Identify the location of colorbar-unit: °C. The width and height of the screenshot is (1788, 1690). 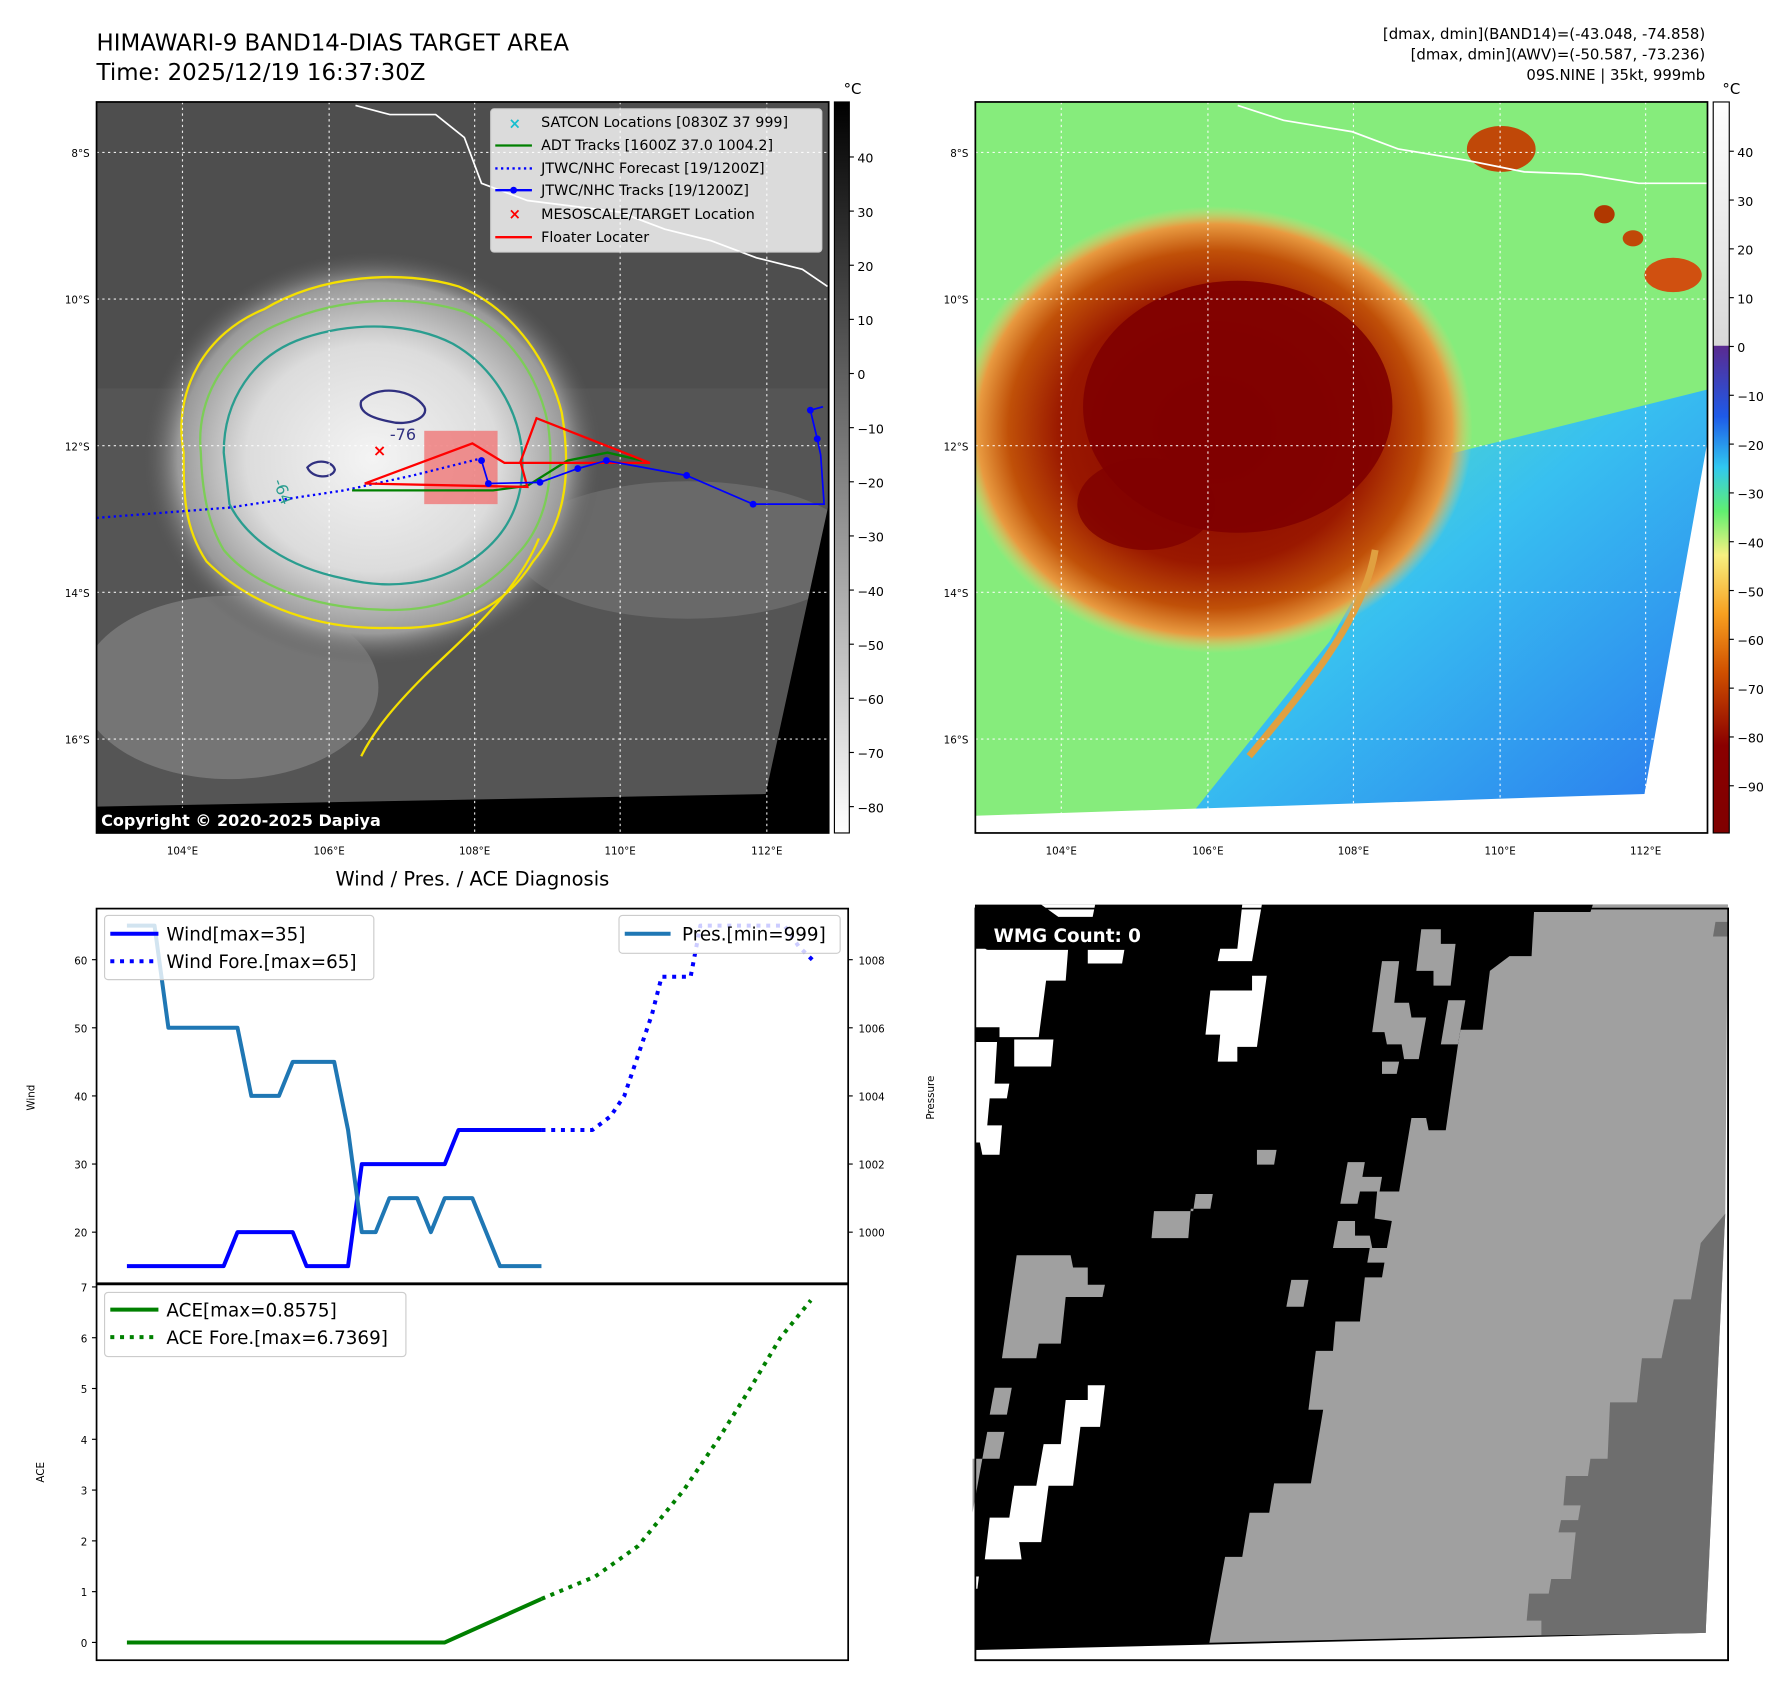
(853, 89).